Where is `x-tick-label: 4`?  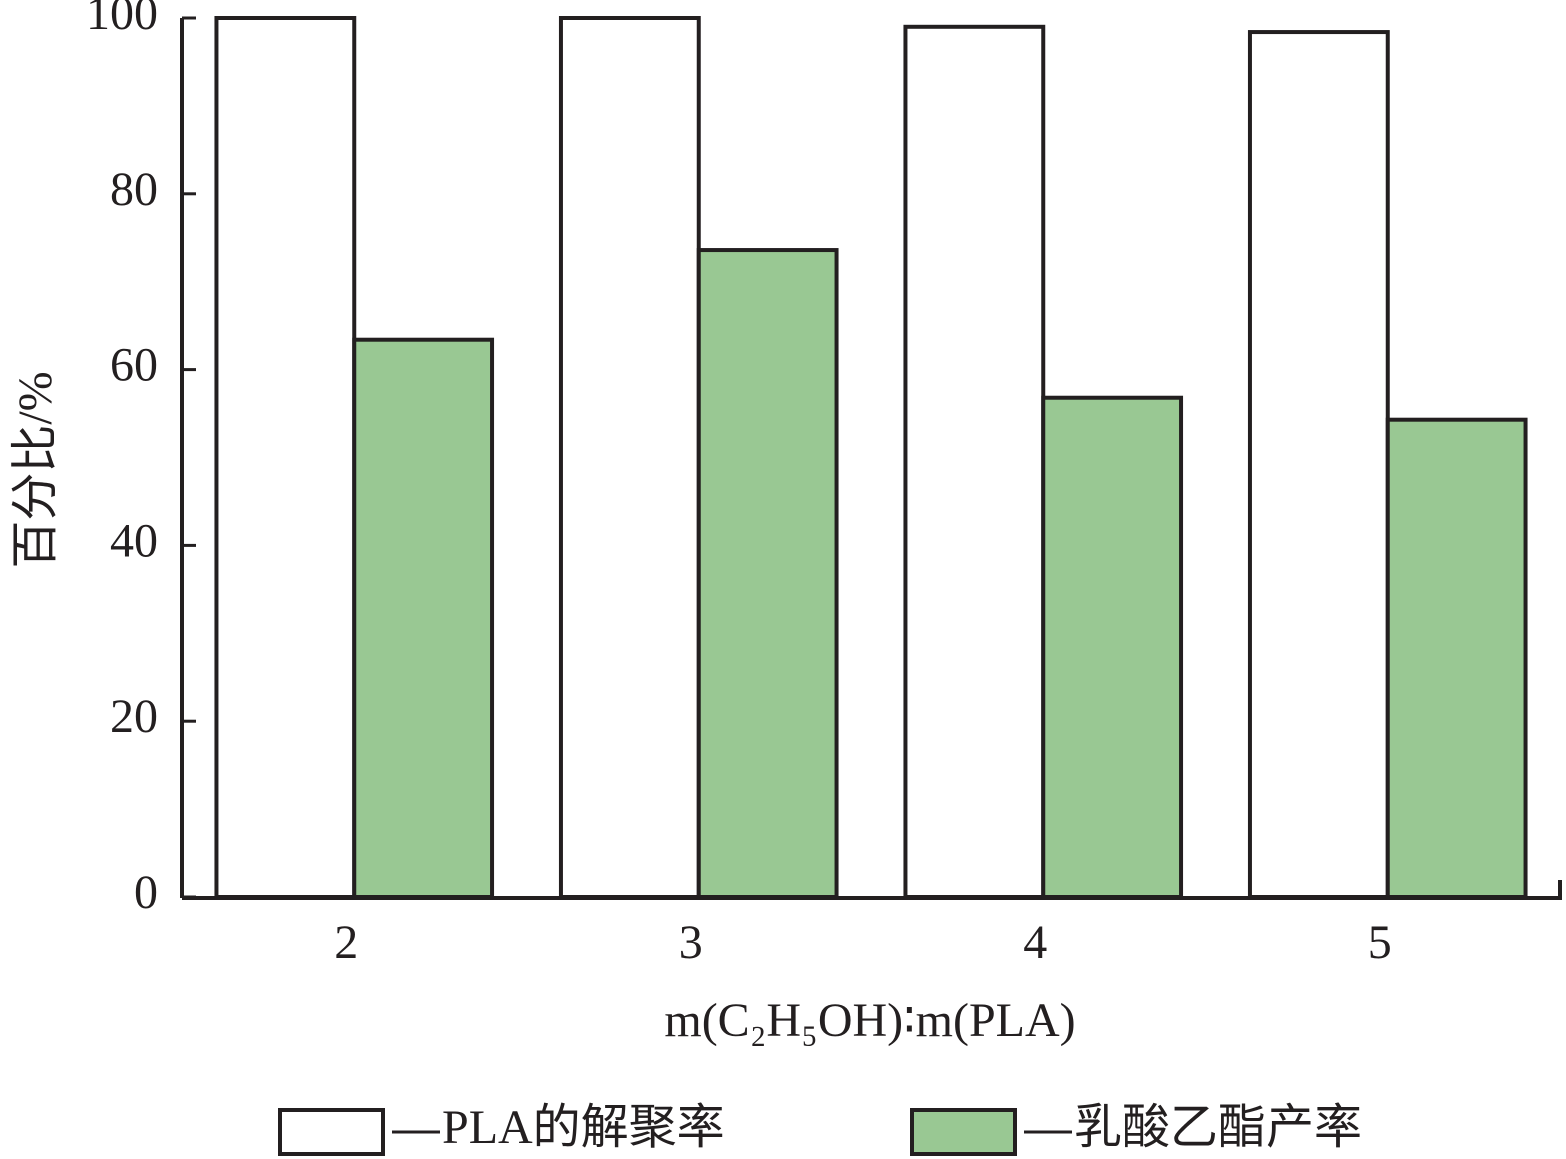 x-tick-label: 4 is located at coordinates (1035, 942).